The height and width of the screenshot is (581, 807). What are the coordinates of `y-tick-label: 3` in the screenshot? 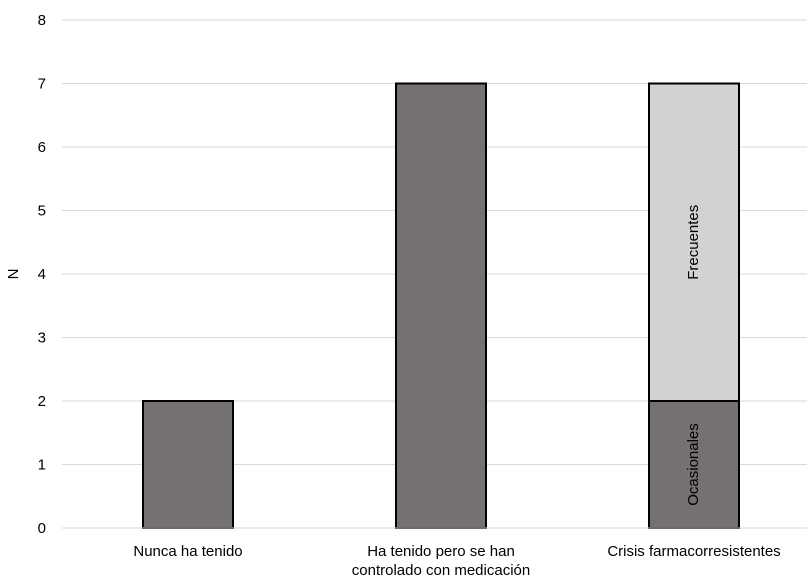 It's located at (42, 338).